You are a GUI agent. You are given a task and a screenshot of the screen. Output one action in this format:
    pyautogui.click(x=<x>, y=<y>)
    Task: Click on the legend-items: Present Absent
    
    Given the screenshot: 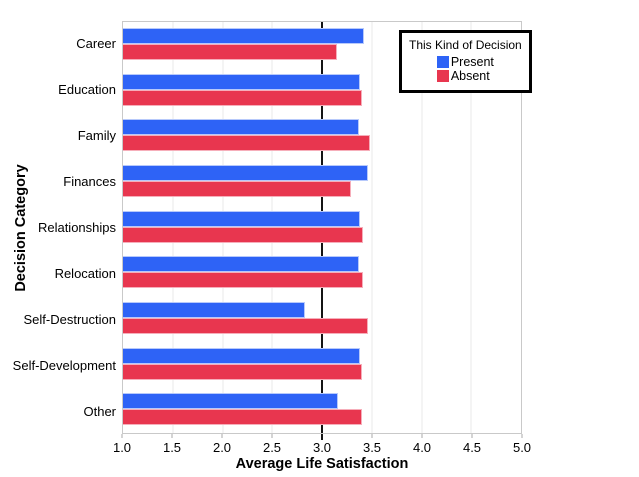 What is the action you would take?
    pyautogui.click(x=465, y=69)
    